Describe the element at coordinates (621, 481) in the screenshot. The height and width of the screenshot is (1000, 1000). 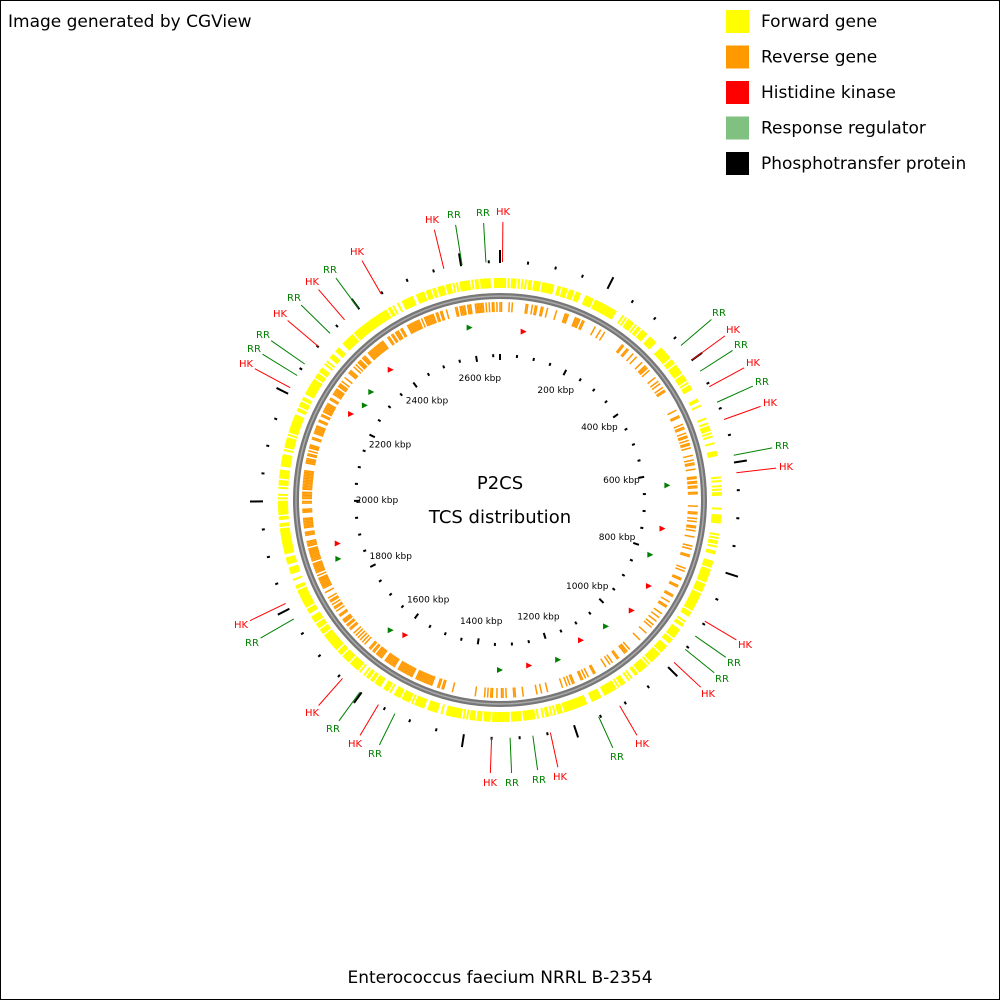
I see `kbp-label: 600 kbp` at that location.